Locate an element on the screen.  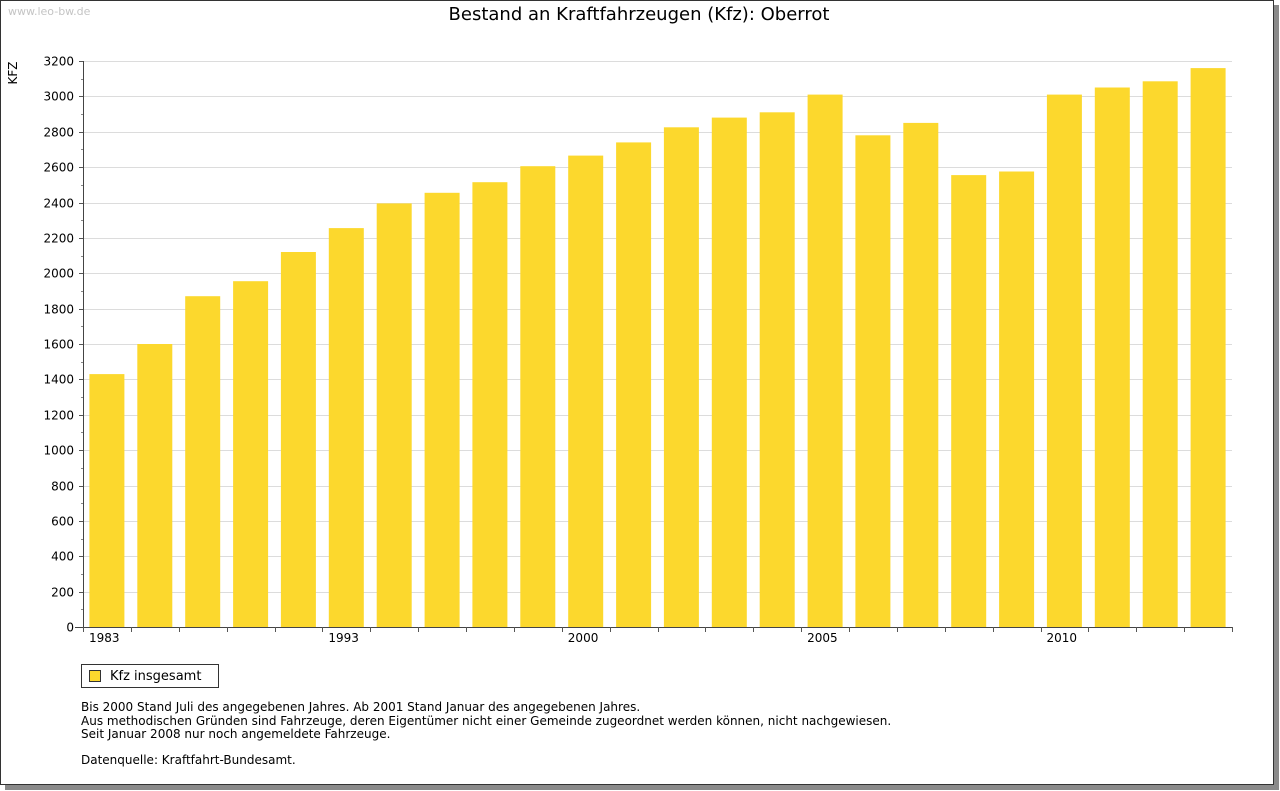
bar-1990 is located at coordinates (442, 410).